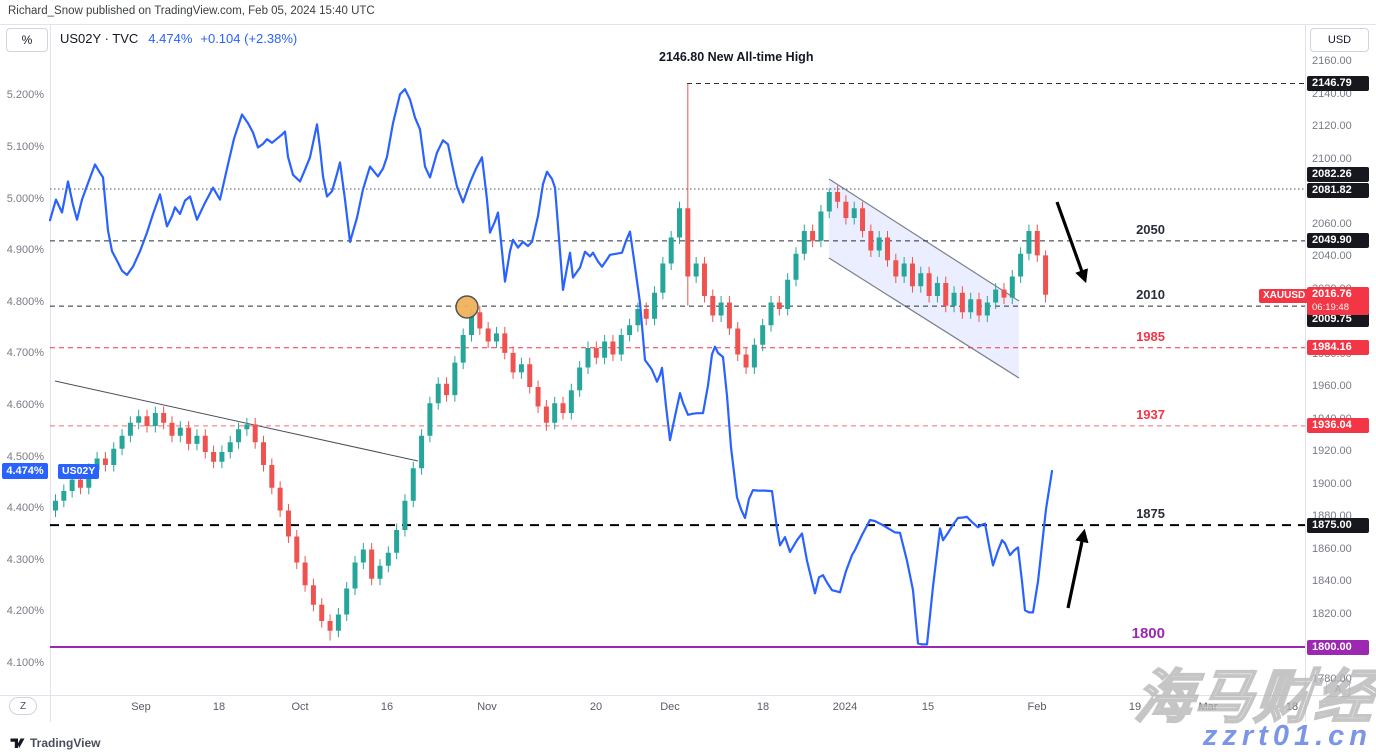  What do you see at coordinates (1338, 688) in the screenshot?
I see `auto-scale-button: A` at bounding box center [1338, 688].